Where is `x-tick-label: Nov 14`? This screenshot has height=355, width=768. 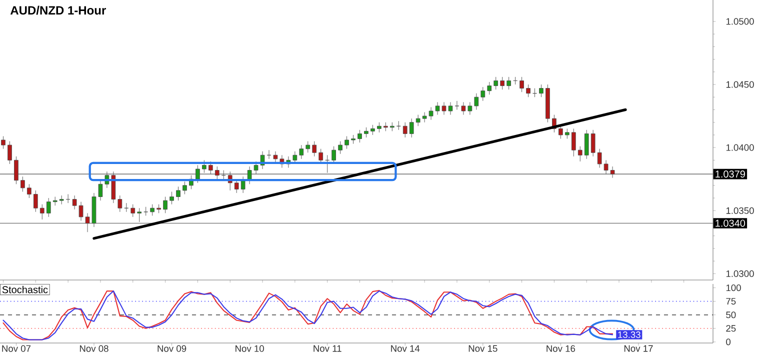 x-tick-label: Nov 14 is located at coordinates (405, 348).